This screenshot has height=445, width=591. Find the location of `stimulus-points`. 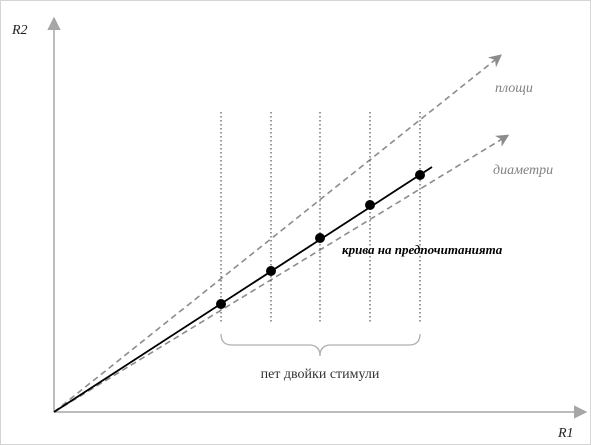

stimulus-points is located at coordinates (320, 239).